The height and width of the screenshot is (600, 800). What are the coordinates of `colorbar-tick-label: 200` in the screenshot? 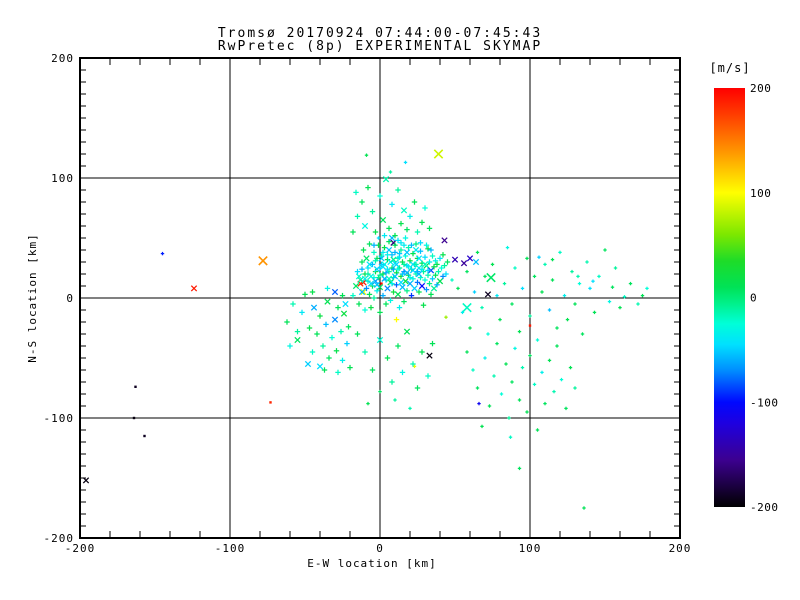 It's located at (760, 88).